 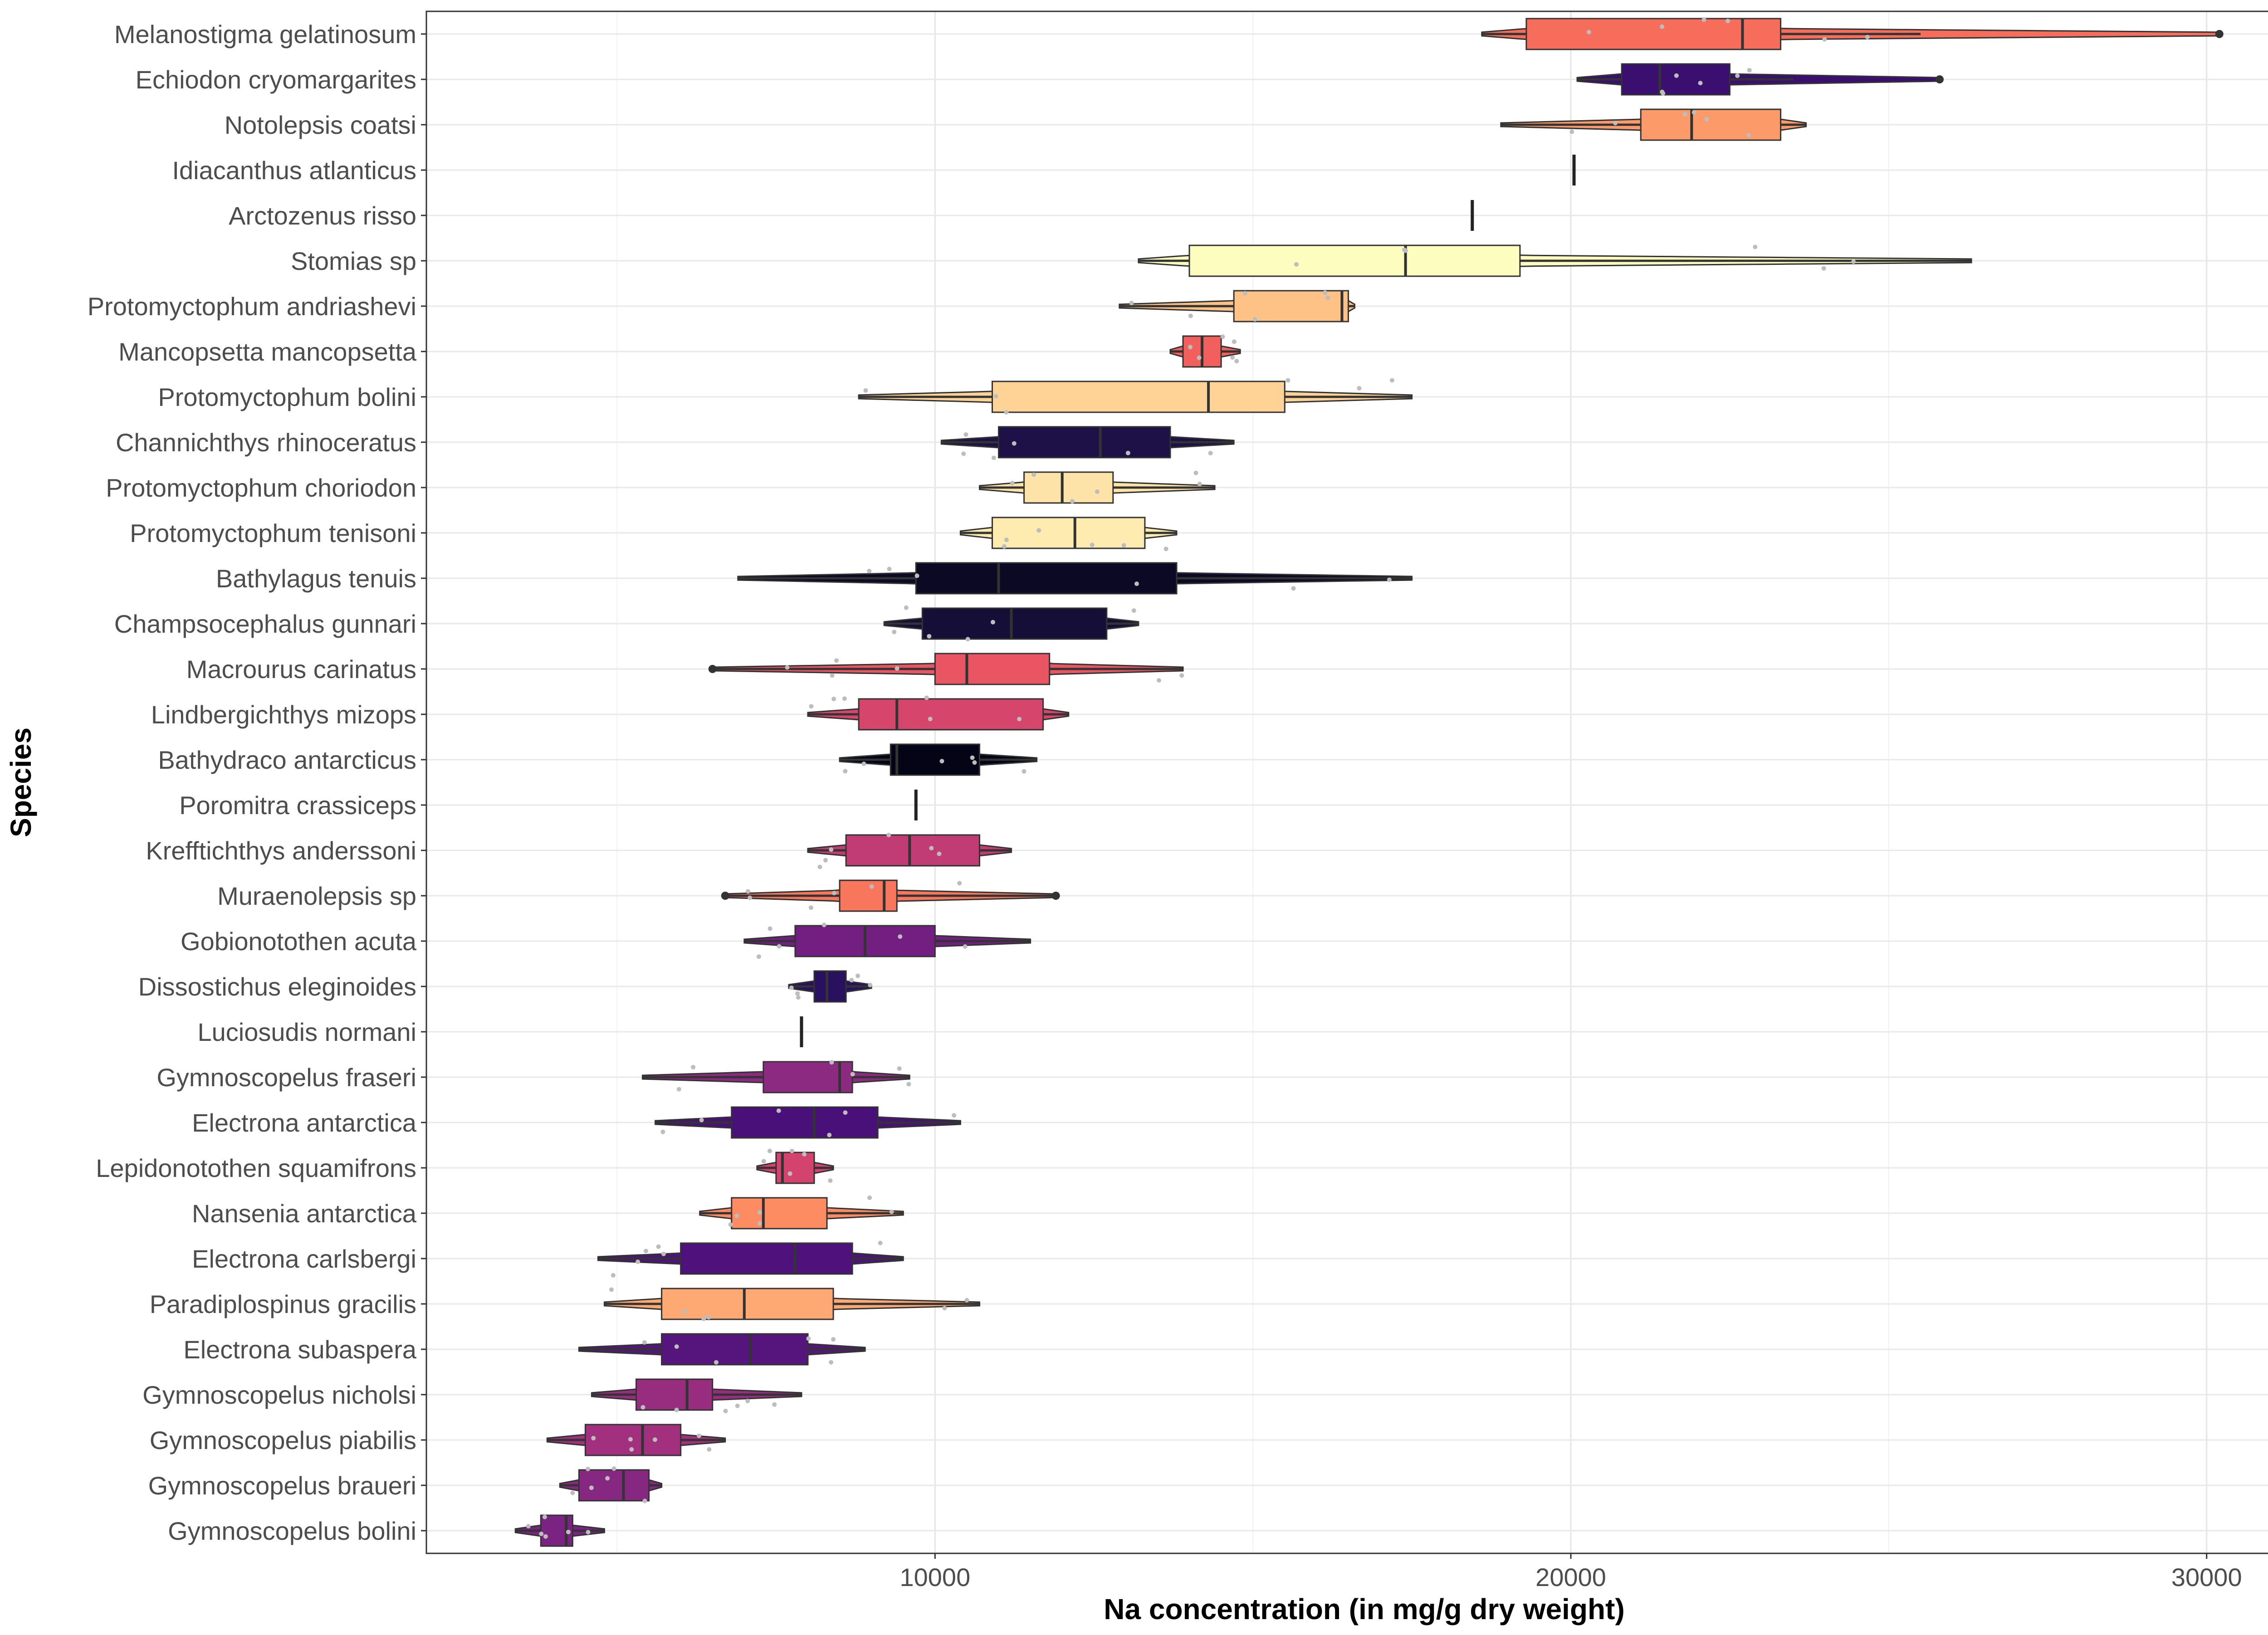 What do you see at coordinates (298, 806) in the screenshot?
I see `y-tick-label: Poromitra crassiceps` at bounding box center [298, 806].